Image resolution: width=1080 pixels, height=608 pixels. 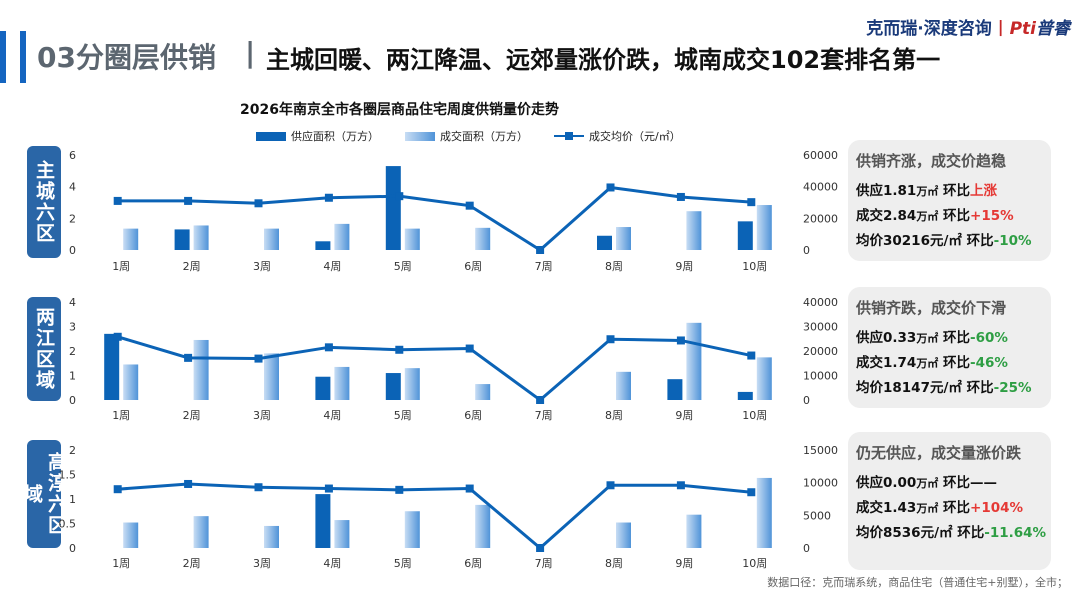 What do you see at coordinates (886, 191) in the screenshot?
I see `card-supply-value: 供应1.81` at bounding box center [886, 191].